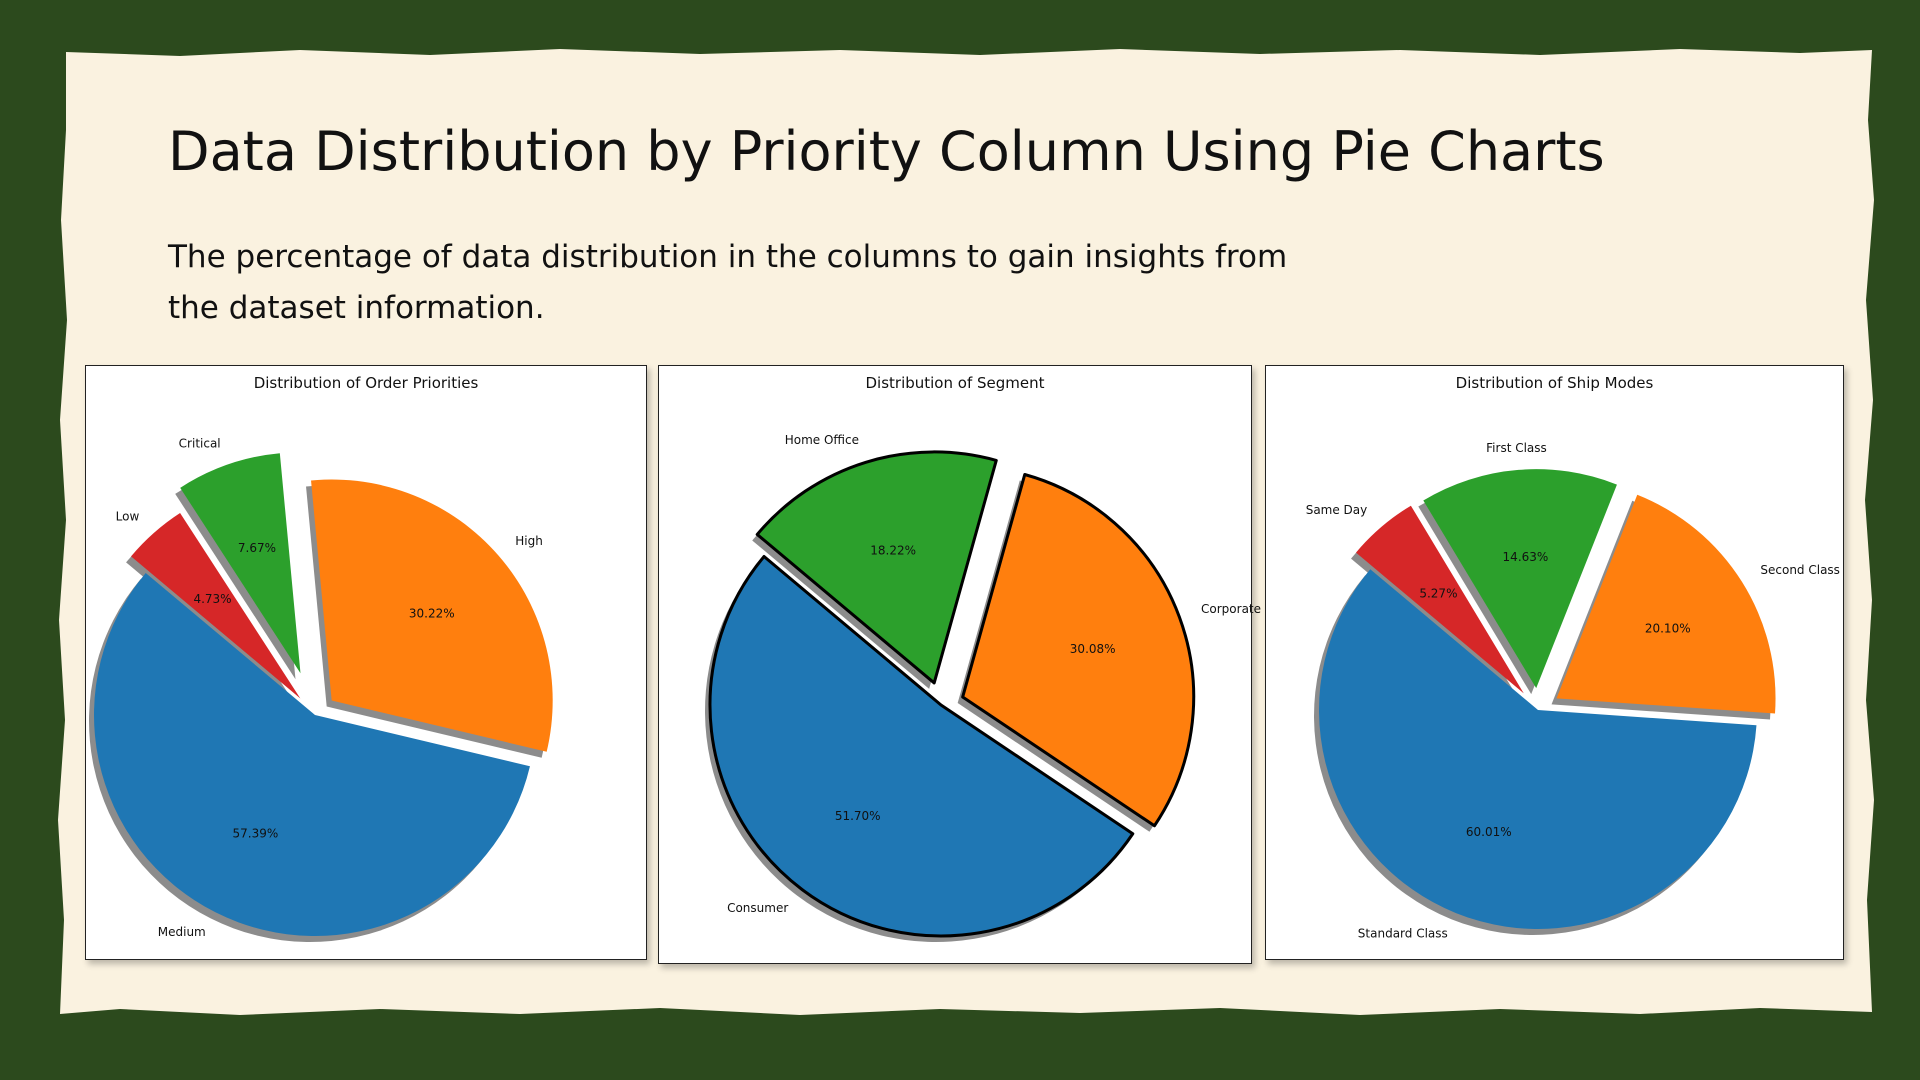 The height and width of the screenshot is (1080, 1920). Describe the element at coordinates (257, 548) in the screenshot. I see `slice-percent-critical: 7.67%` at that location.